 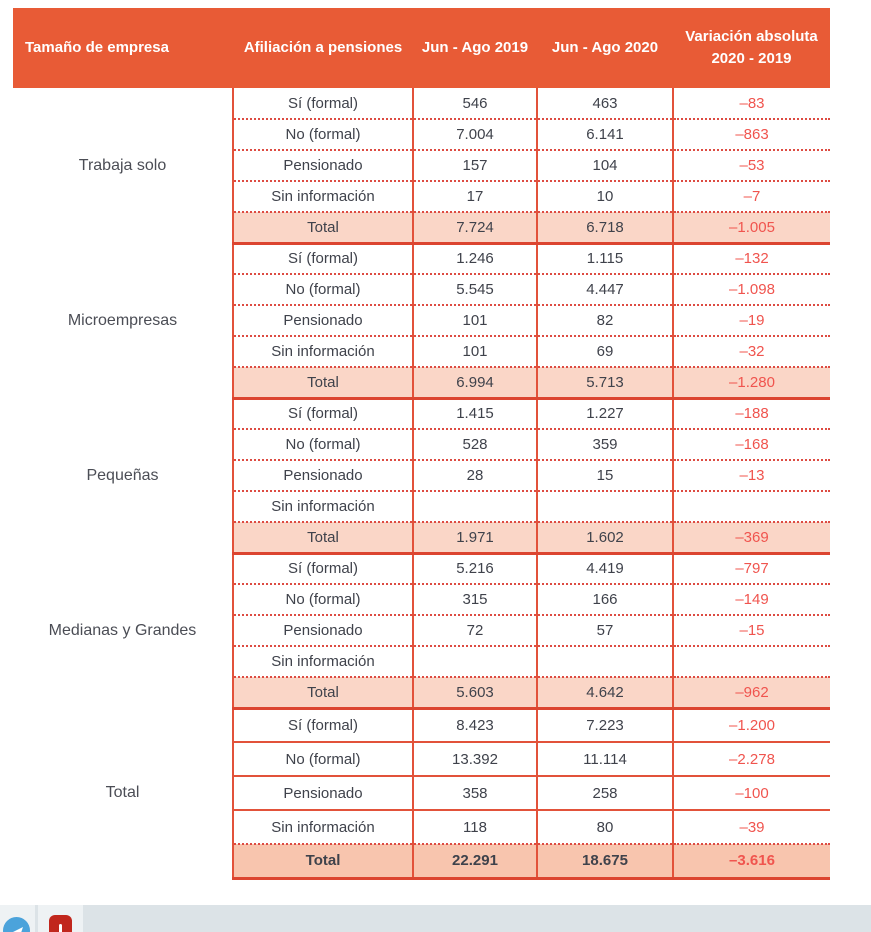 What do you see at coordinates (604, 793) in the screenshot?
I see `cell-2020: 258` at bounding box center [604, 793].